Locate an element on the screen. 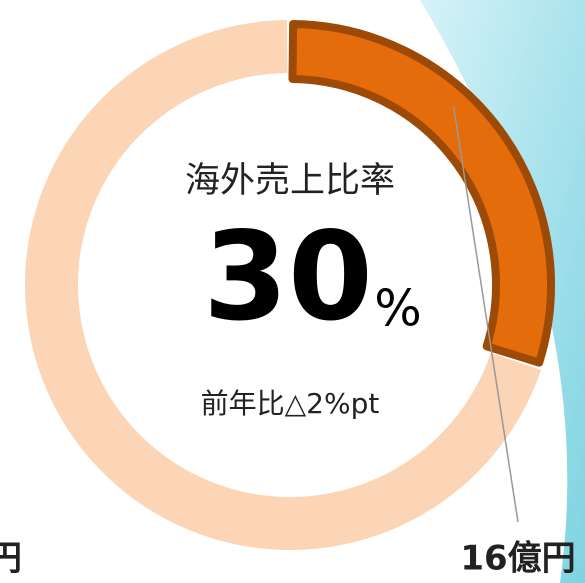 The width and height of the screenshot is (585, 583). leader-line is located at coordinates (485, 314).